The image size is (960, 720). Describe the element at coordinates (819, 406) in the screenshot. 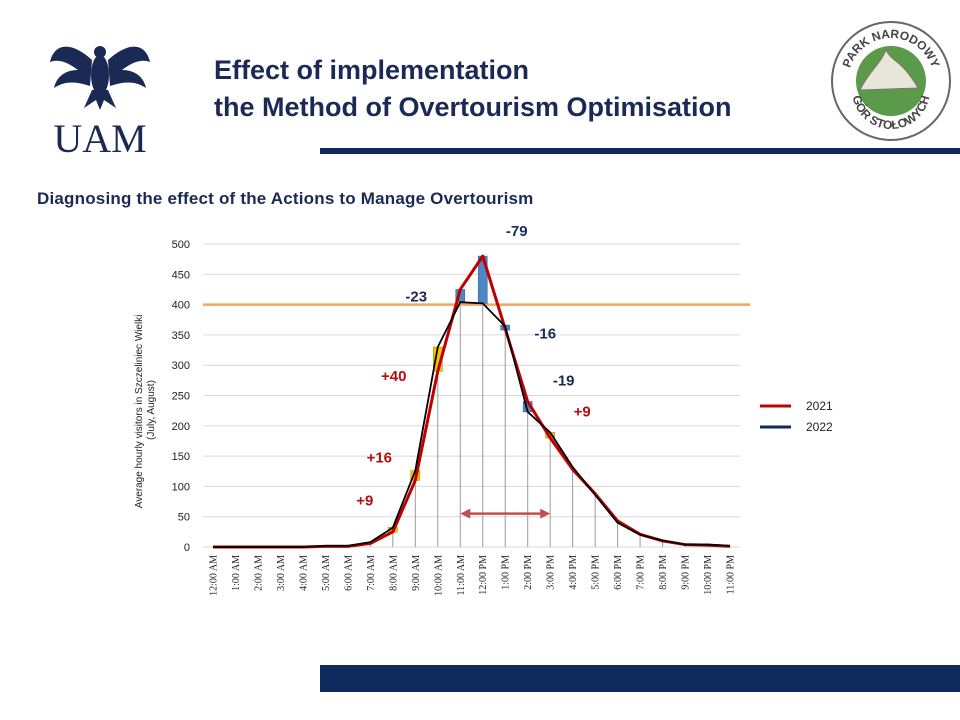

I see `legend-label-2021: 2021` at that location.